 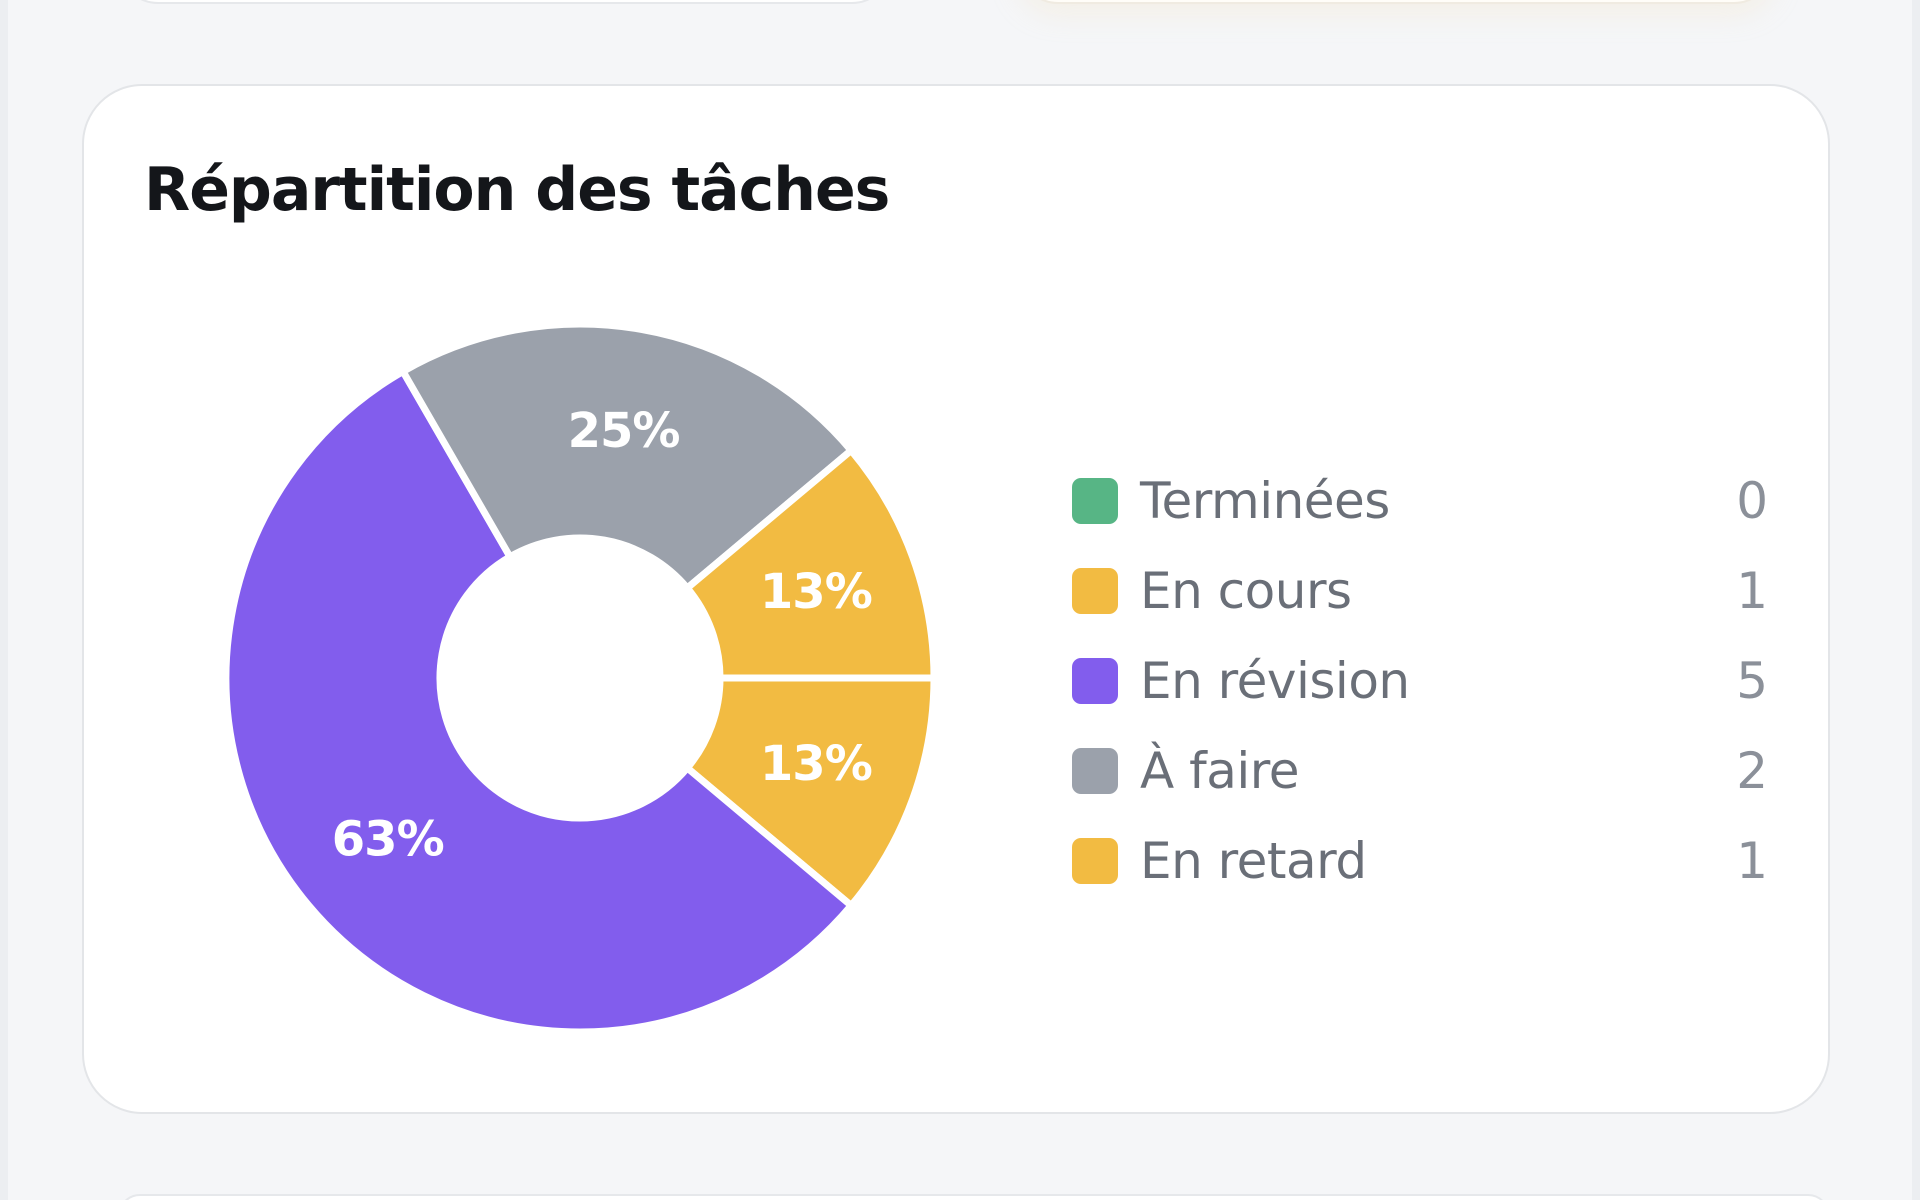 I want to click on legend-item-a-faire: À faire 2, so click(x=1420, y=771).